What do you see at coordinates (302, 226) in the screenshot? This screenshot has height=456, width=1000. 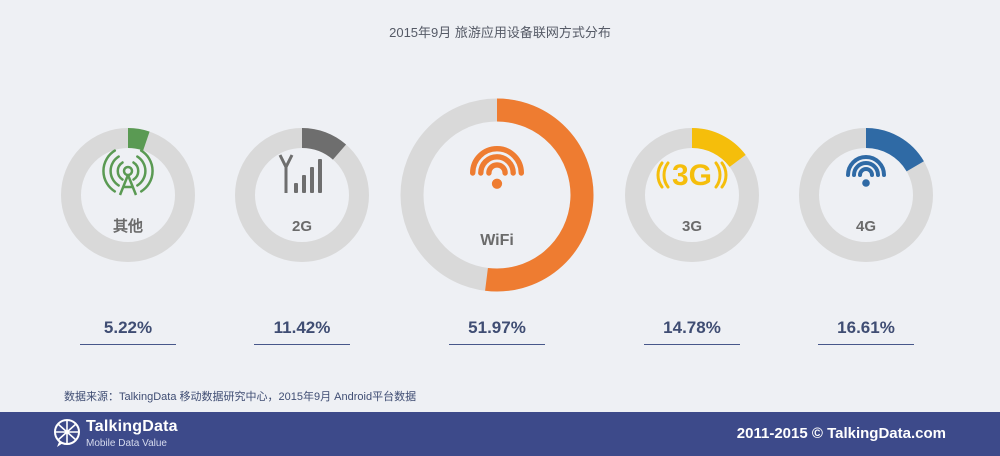 I see `donut-label: 2G` at bounding box center [302, 226].